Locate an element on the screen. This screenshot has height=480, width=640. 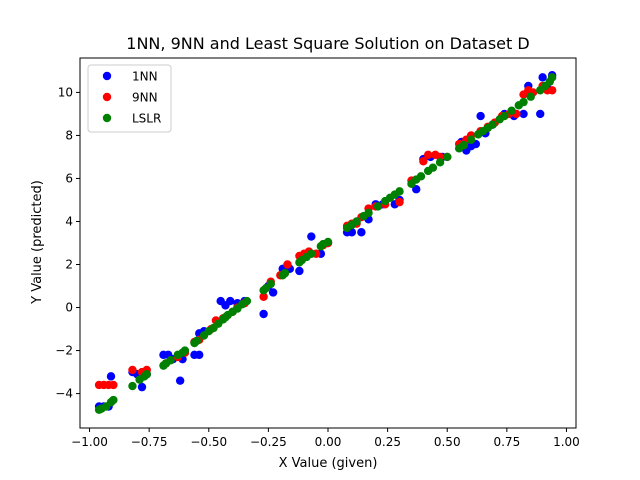
y-tick-label: 10 is located at coordinates (65, 92).